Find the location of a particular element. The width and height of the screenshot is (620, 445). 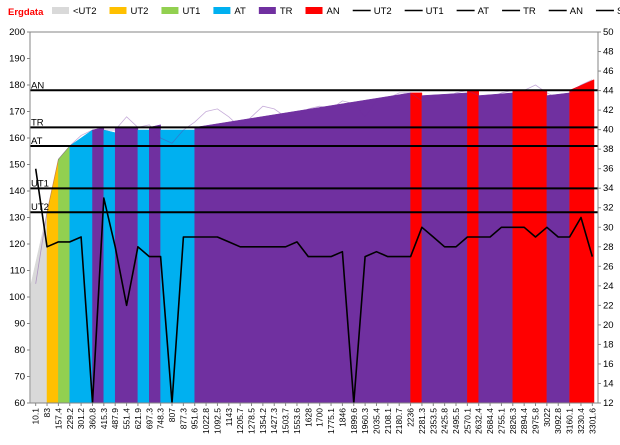

legend-item: SPM is located at coordinates (607, 11).